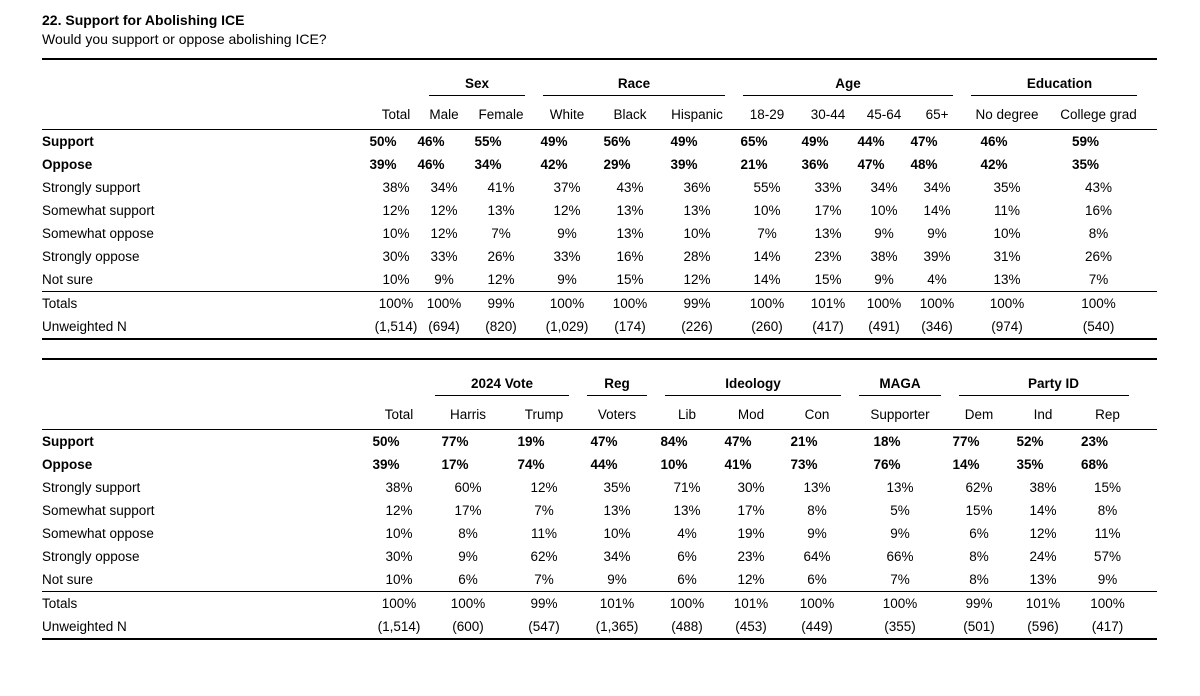  Describe the element at coordinates (544, 556) in the screenshot. I see `cell: 62%` at that location.